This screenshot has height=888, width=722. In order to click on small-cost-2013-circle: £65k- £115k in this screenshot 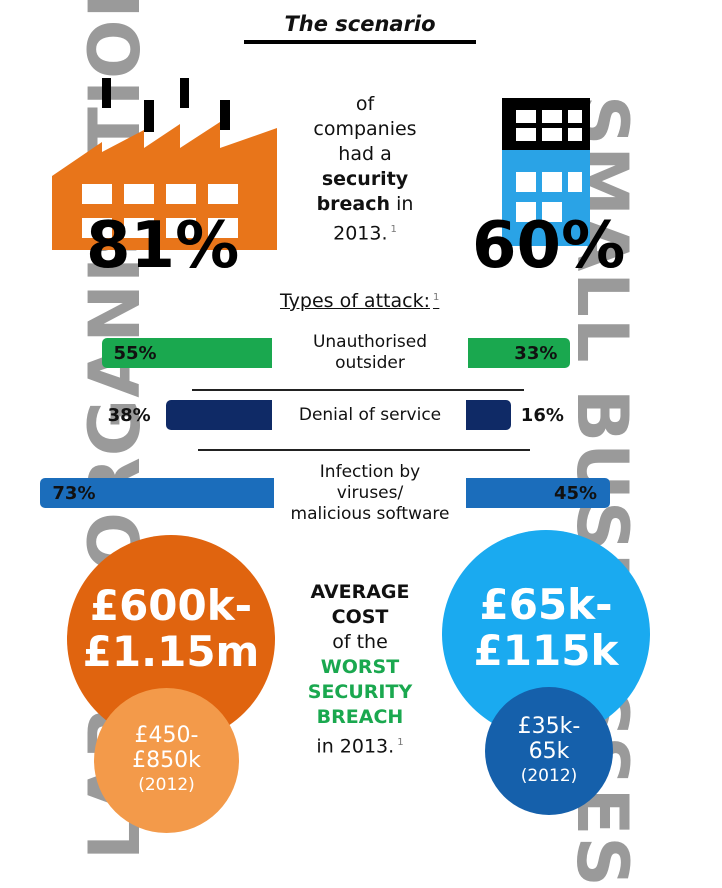, I will do `click(546, 634)`.